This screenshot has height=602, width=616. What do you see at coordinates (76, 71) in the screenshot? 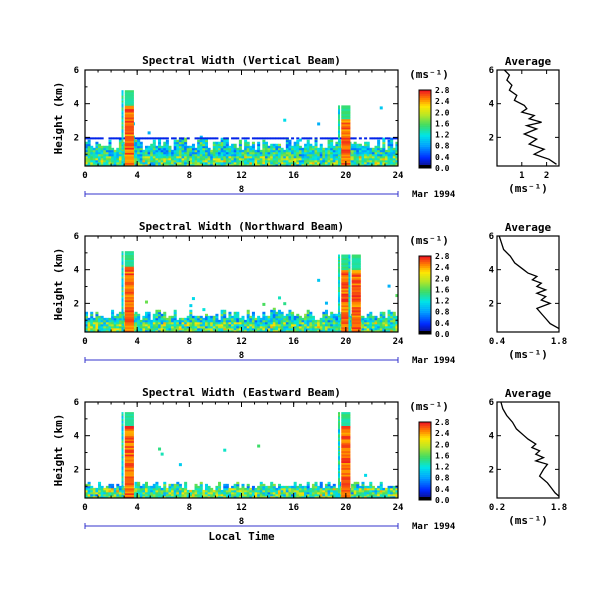
I see `y-tick-label: 6` at bounding box center [76, 71].